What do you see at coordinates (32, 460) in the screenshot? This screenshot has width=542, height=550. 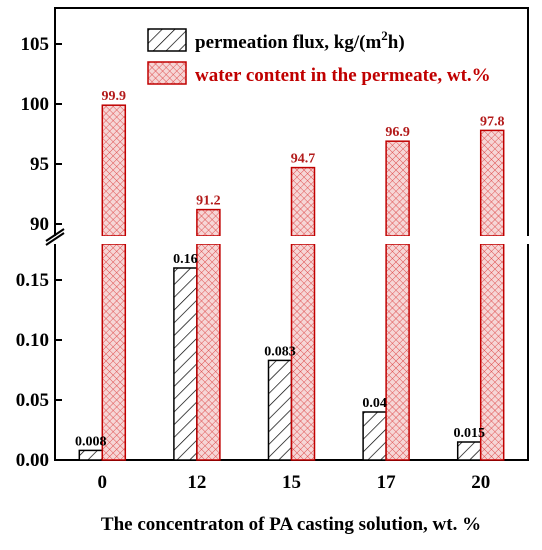 I see `y-tick-label: 0.00` at bounding box center [32, 460].